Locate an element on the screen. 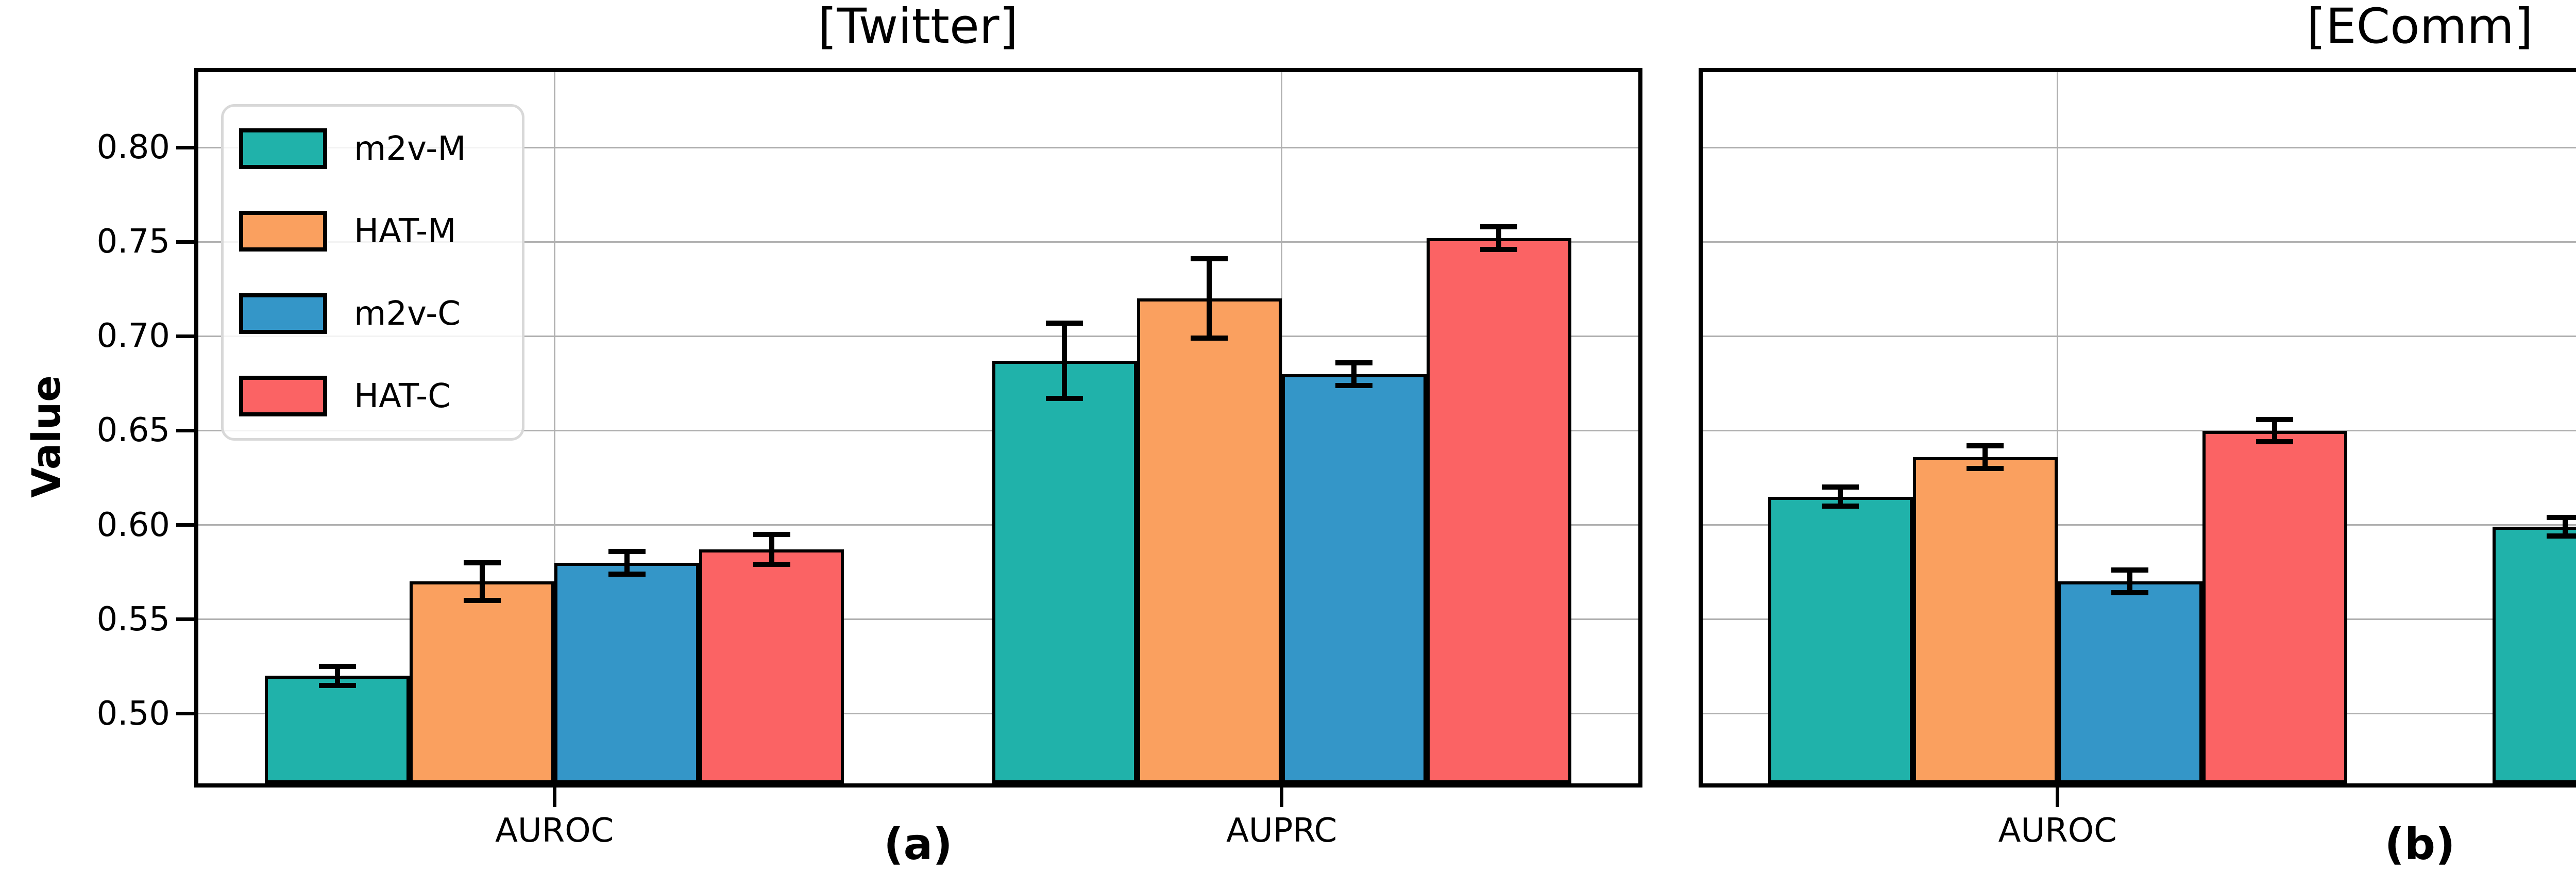 Image resolution: width=2576 pixels, height=871 pixels. y-tick-label: 0.70 is located at coordinates (133, 336).